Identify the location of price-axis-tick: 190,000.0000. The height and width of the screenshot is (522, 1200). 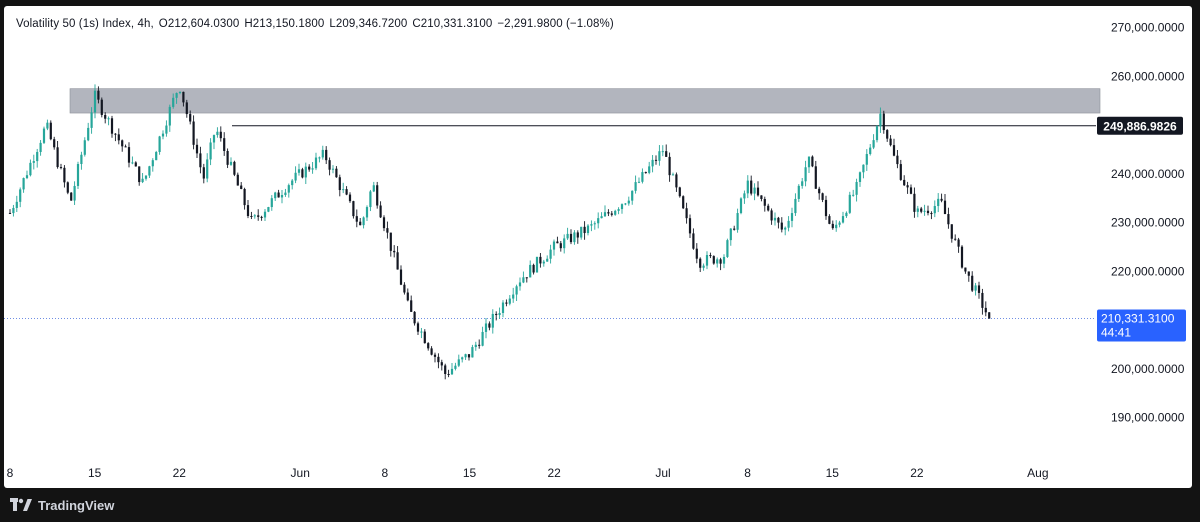
(1148, 418).